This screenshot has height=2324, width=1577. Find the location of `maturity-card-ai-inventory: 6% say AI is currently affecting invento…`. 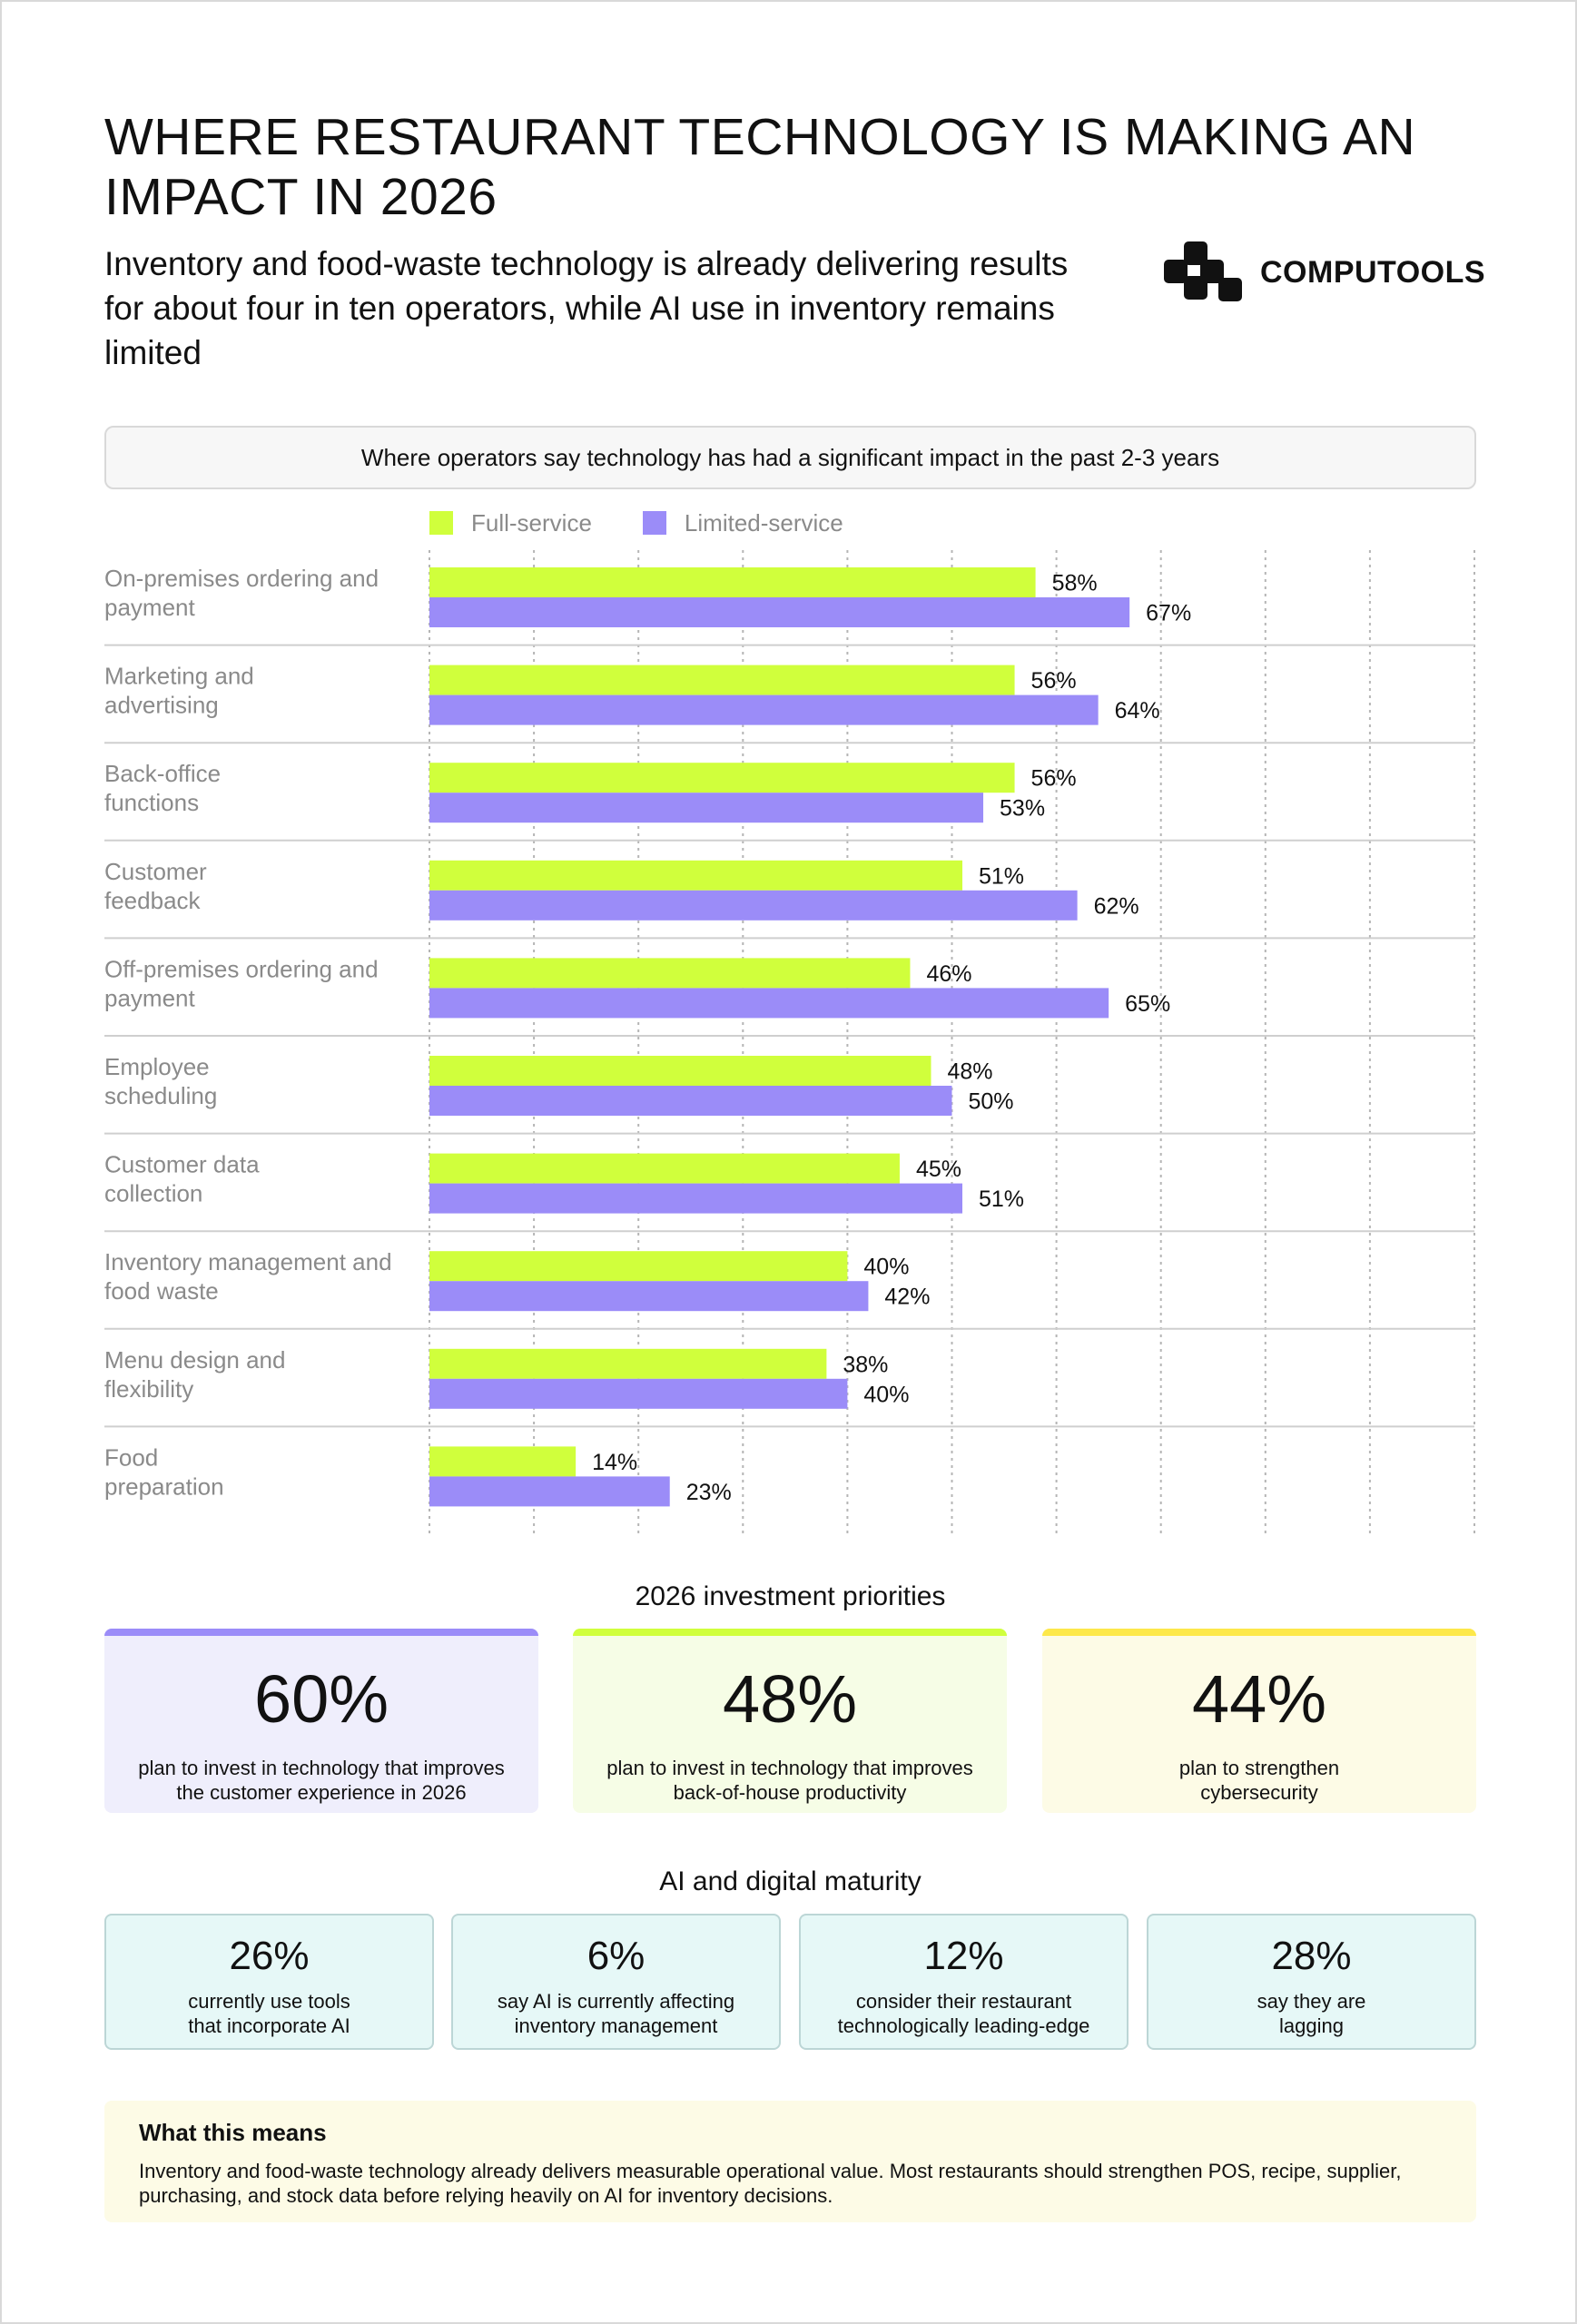

maturity-card-ai-inventory: 6% say AI is currently affecting invento… is located at coordinates (616, 1982).